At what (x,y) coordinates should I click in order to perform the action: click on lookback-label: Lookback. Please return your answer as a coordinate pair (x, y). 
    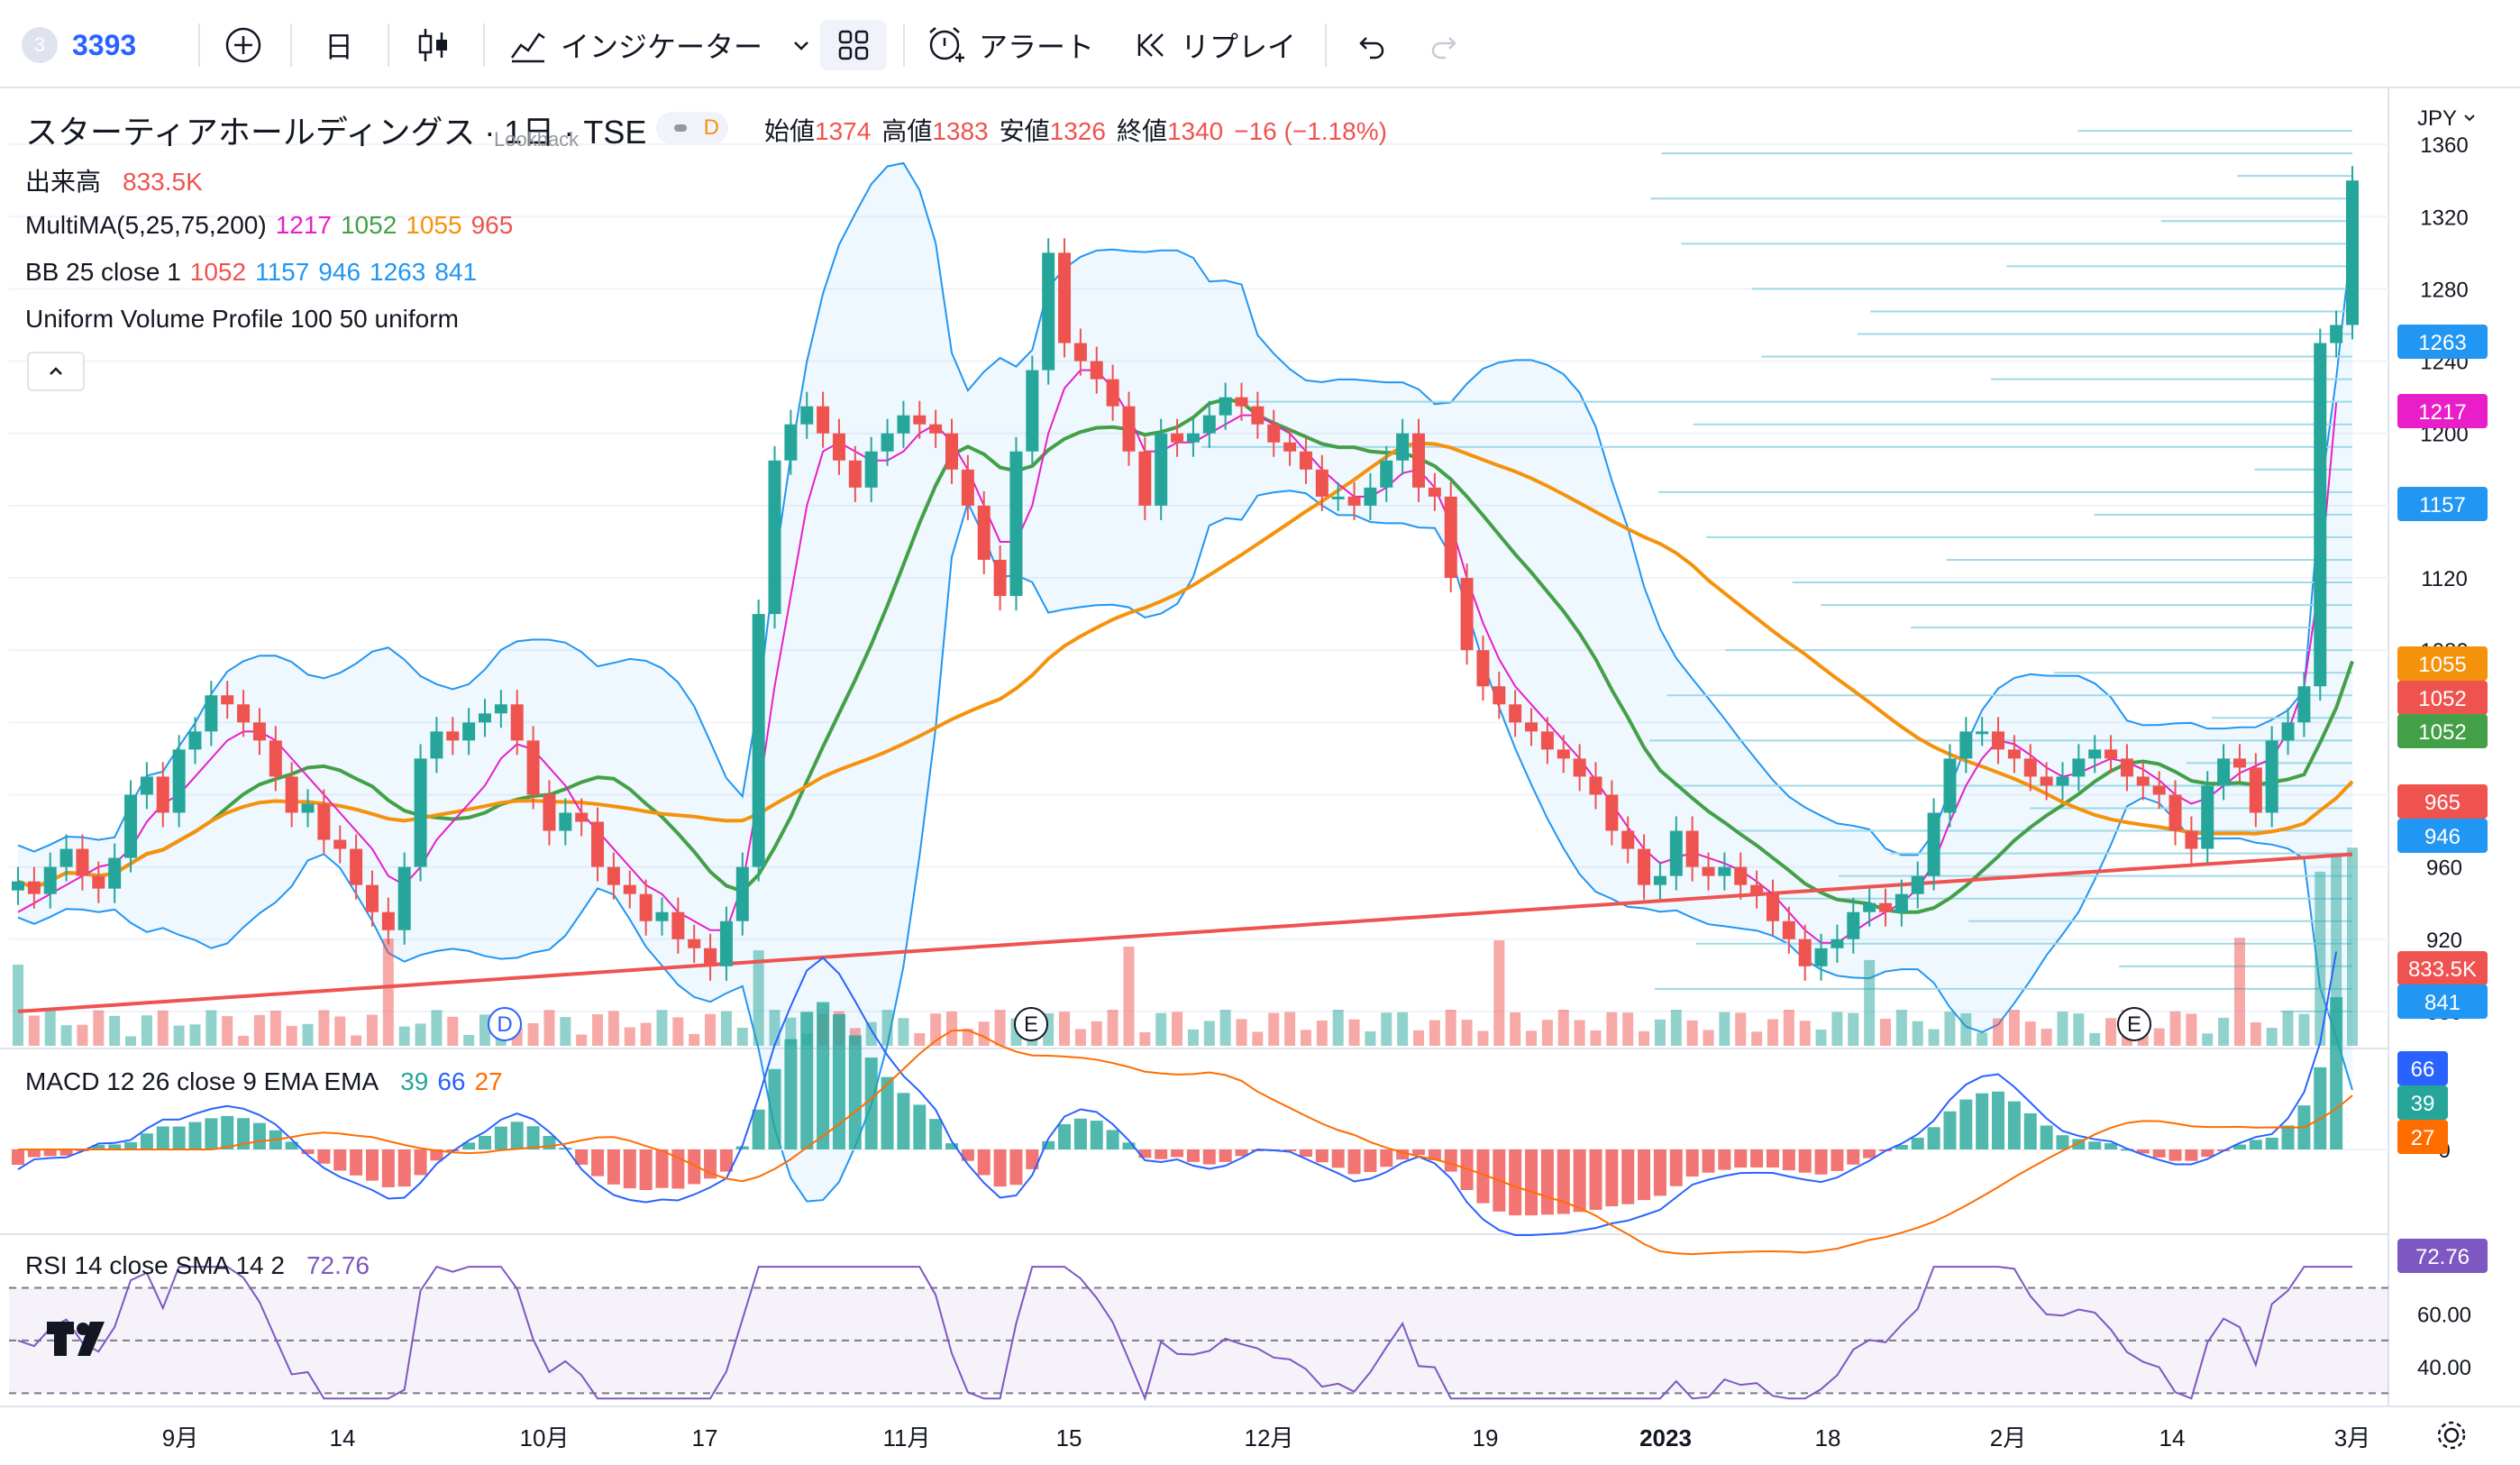
    Looking at the image, I should click on (537, 139).